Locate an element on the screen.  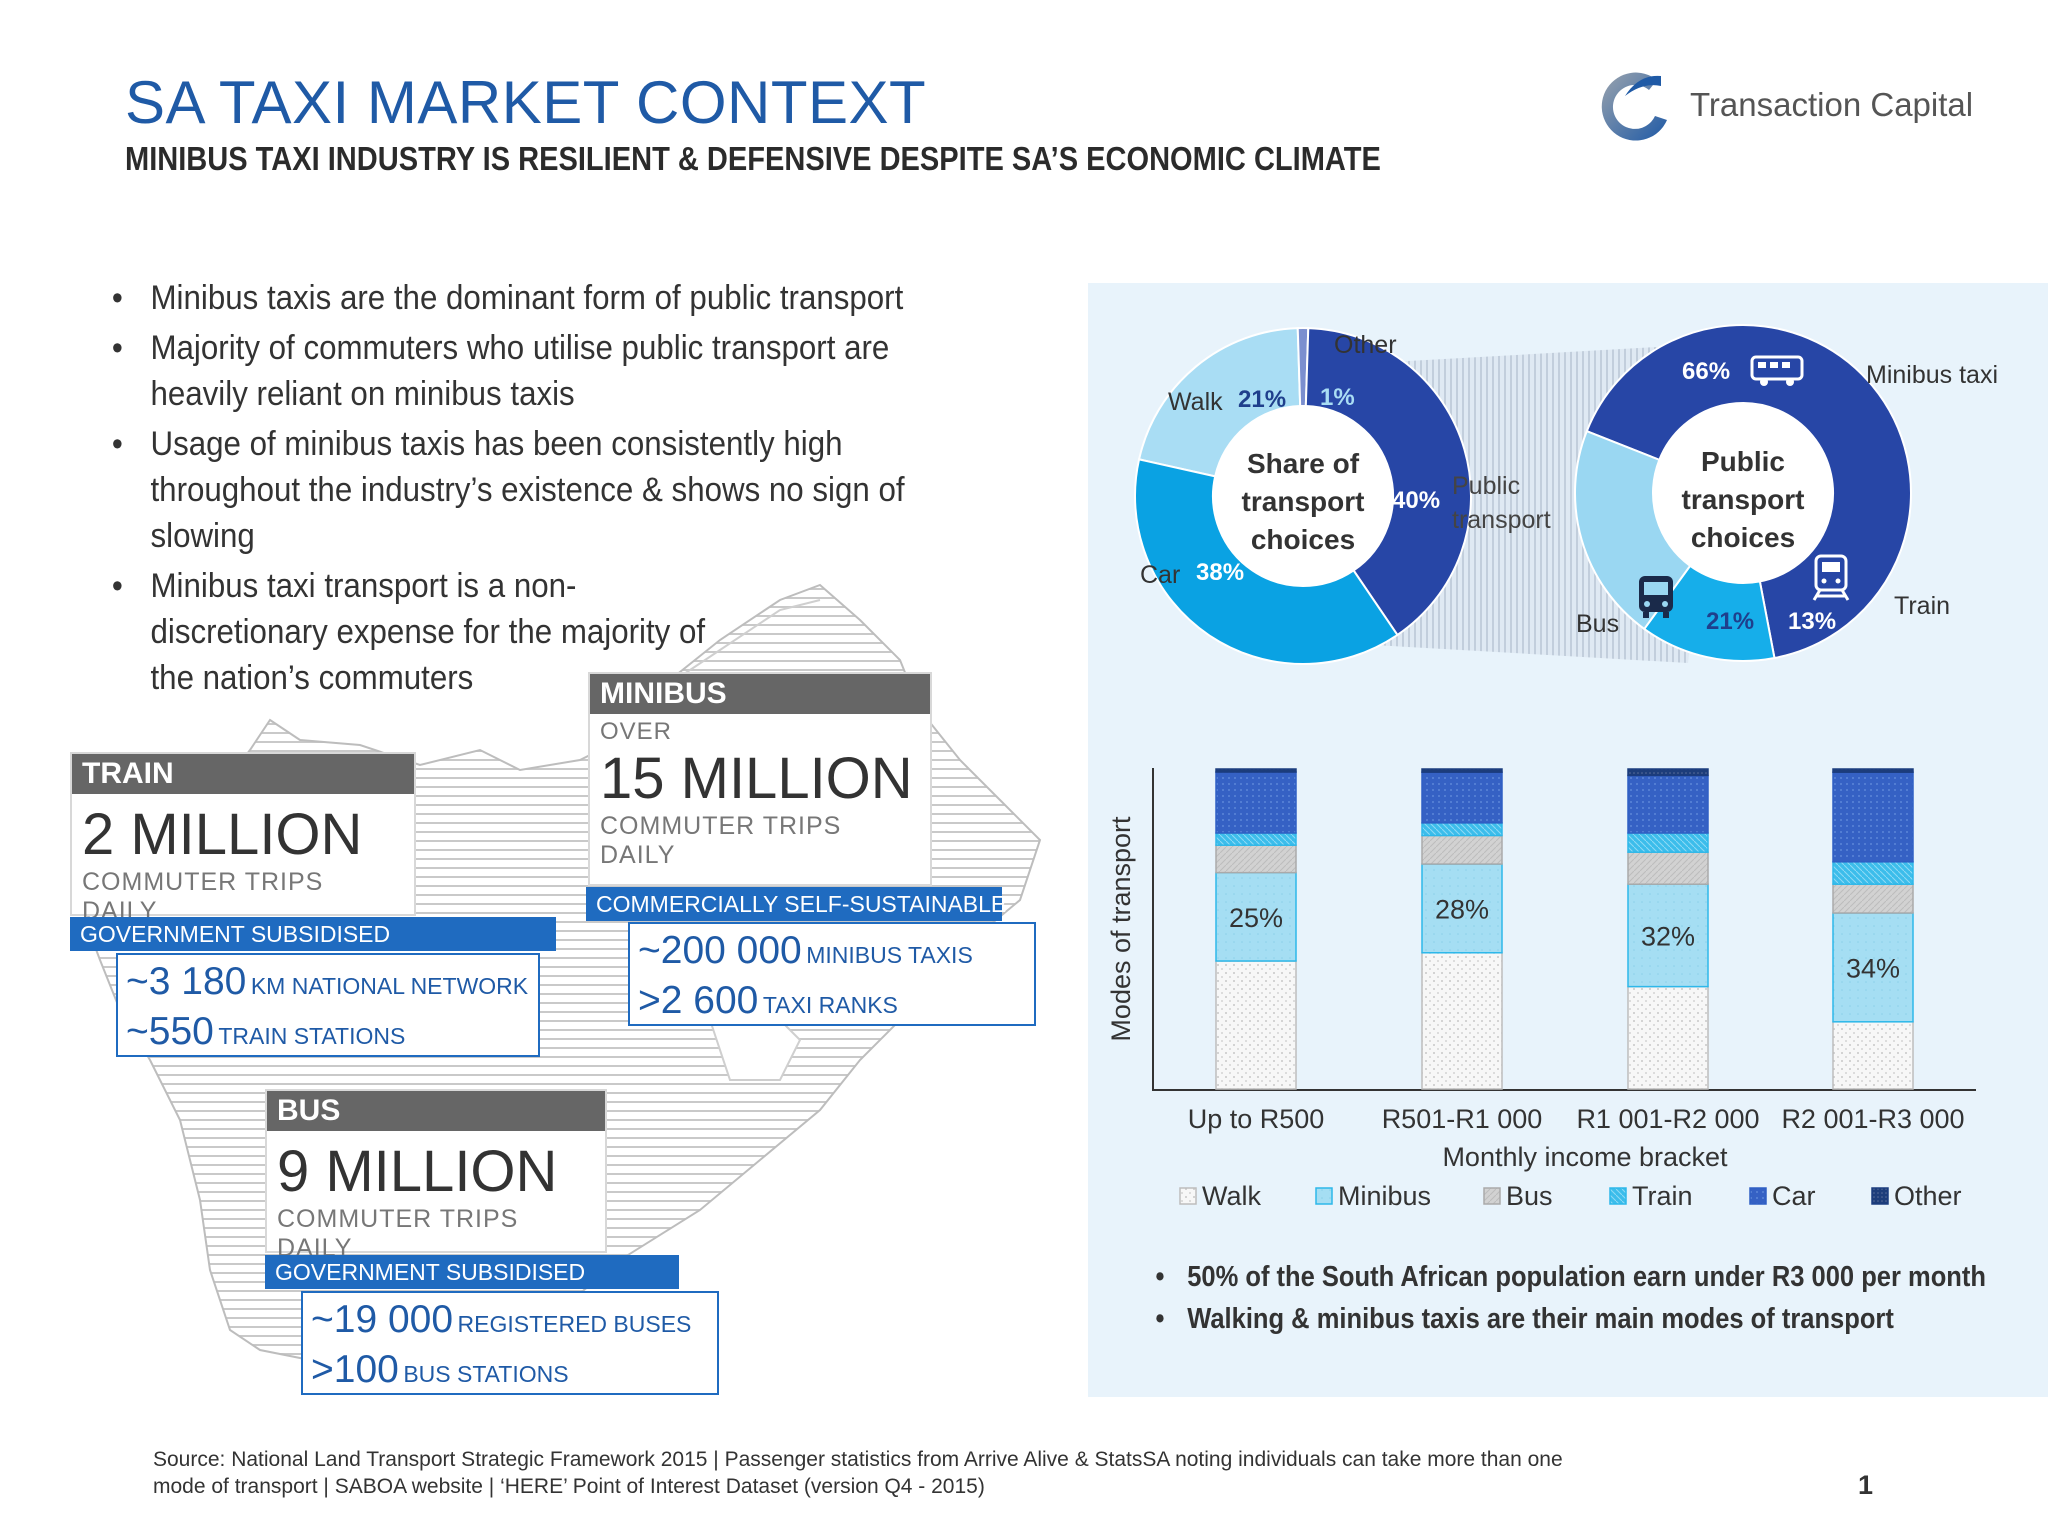
bar-legend: Walk Minibus Bus Train Car Other is located at coordinates (1570, 1196).